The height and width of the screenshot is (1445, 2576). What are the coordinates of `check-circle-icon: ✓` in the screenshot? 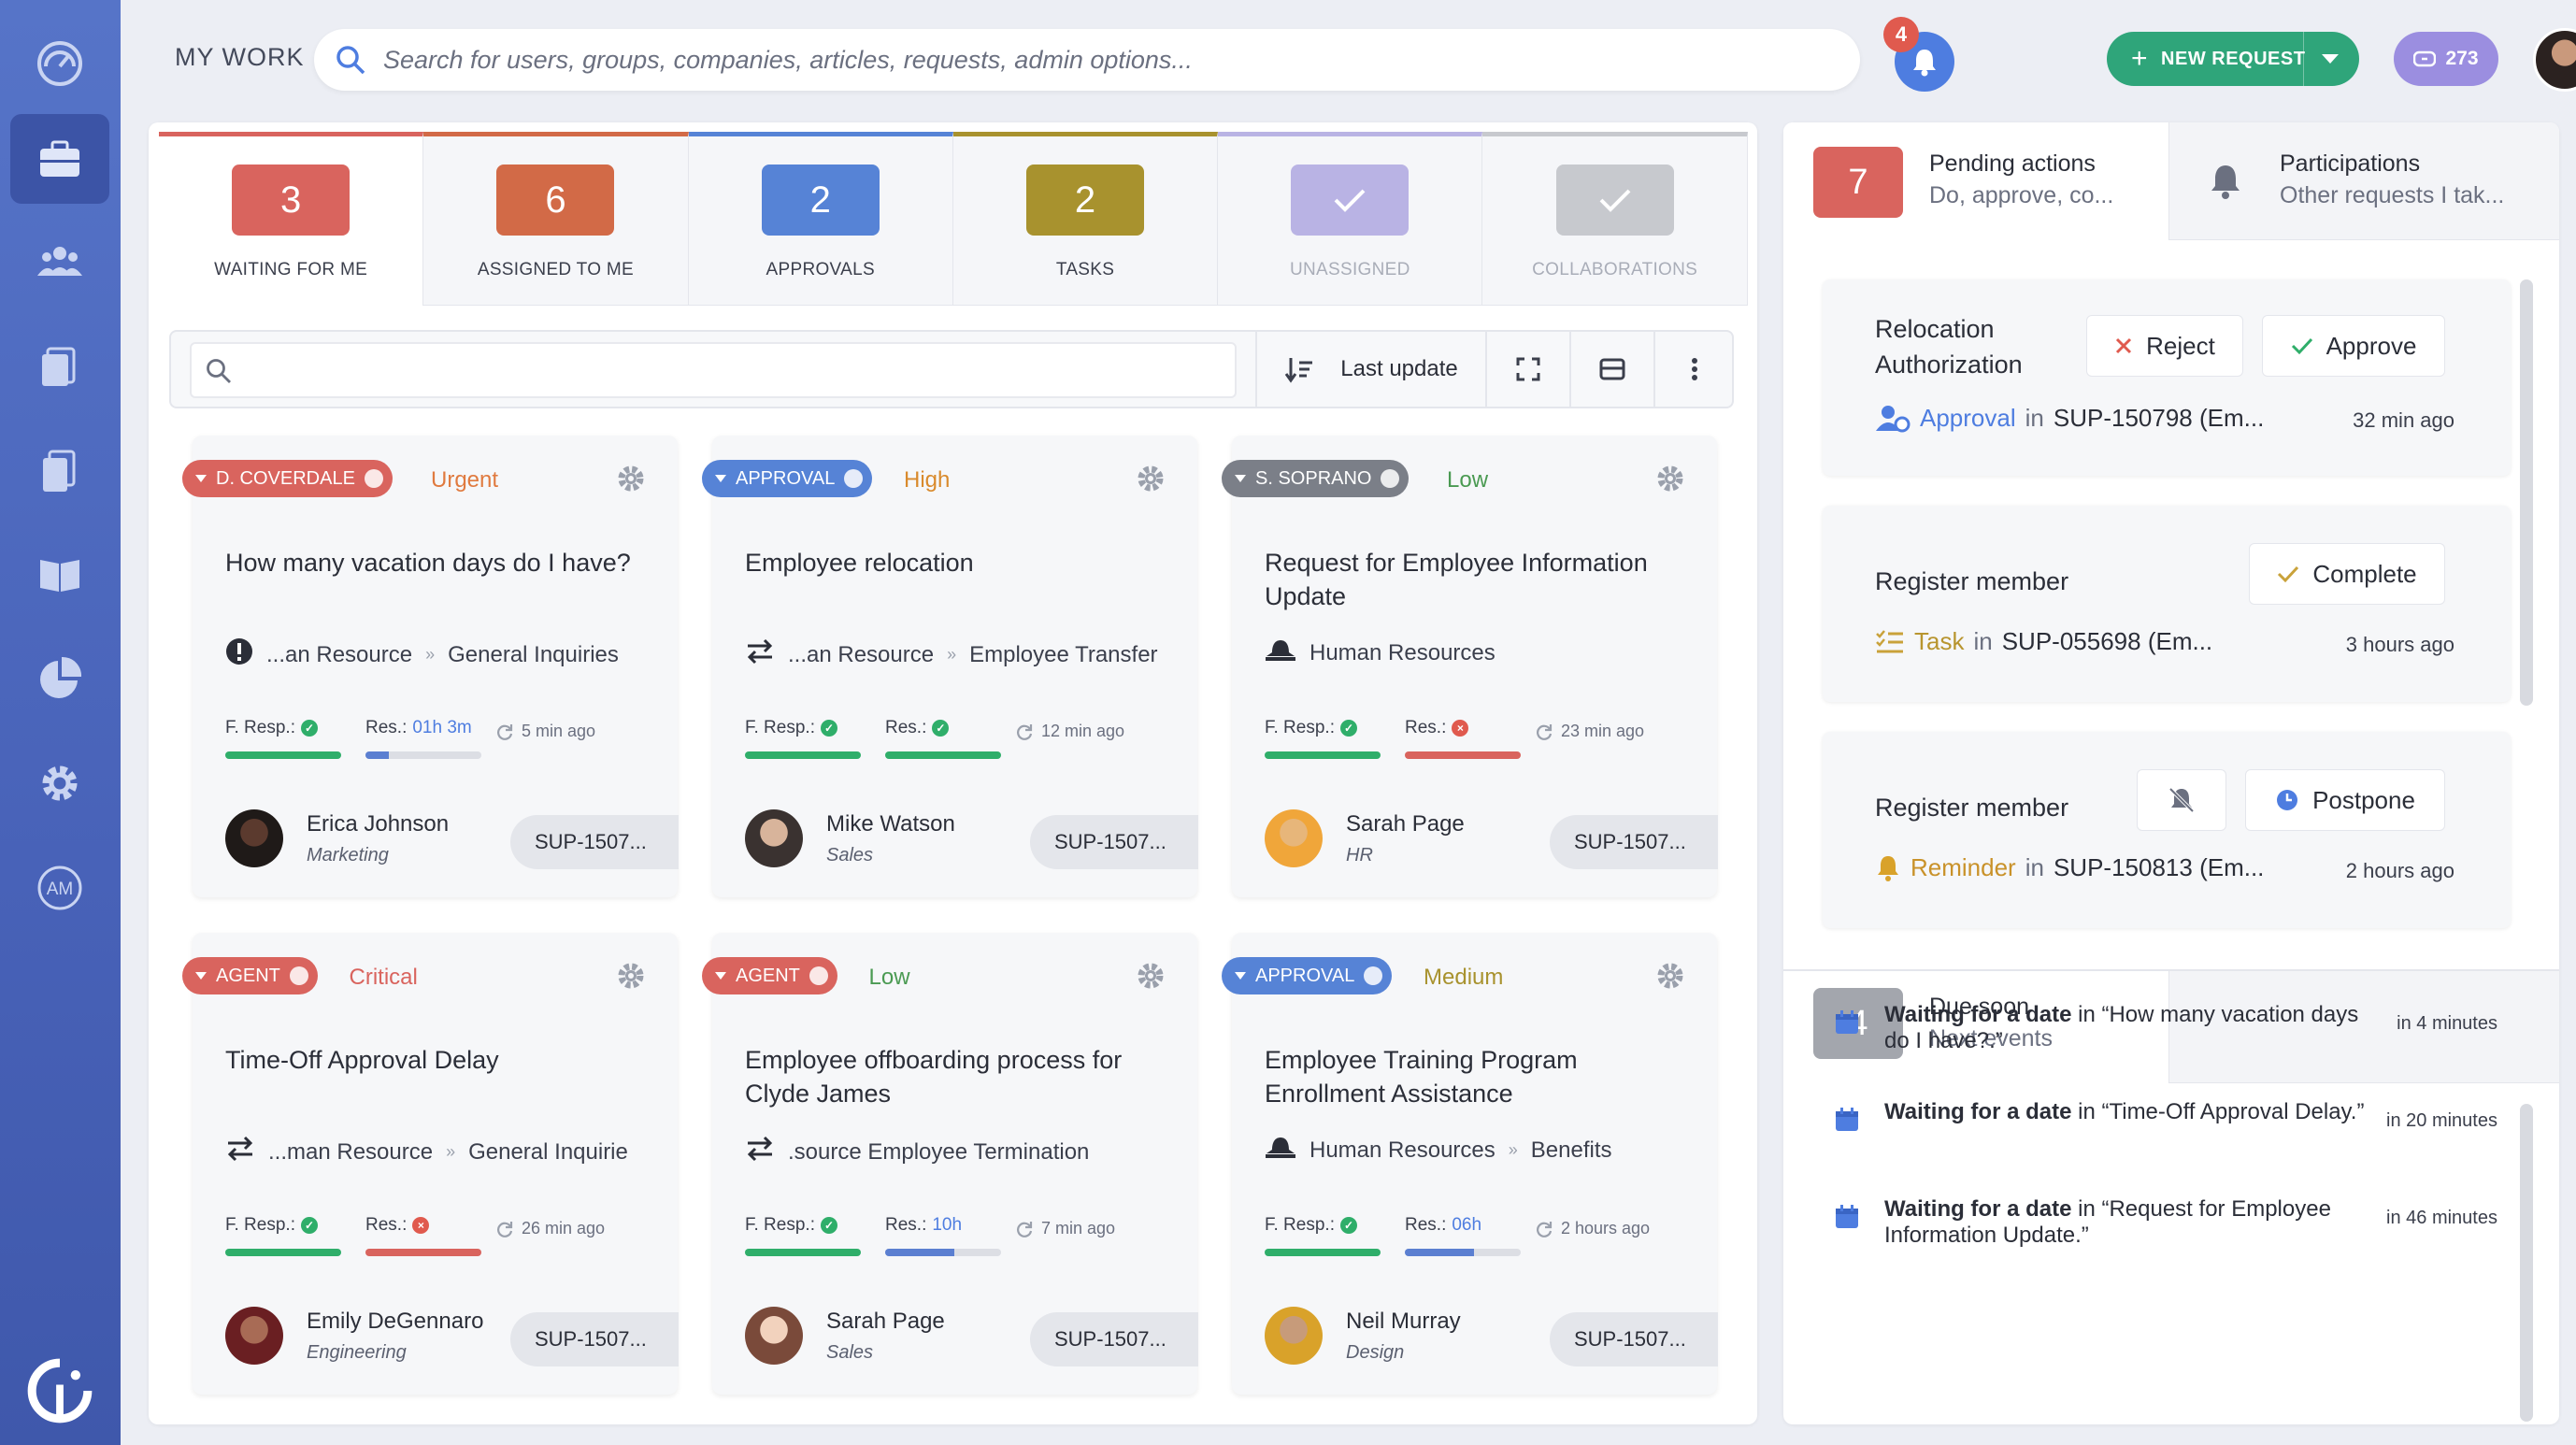 It's located at (828, 728).